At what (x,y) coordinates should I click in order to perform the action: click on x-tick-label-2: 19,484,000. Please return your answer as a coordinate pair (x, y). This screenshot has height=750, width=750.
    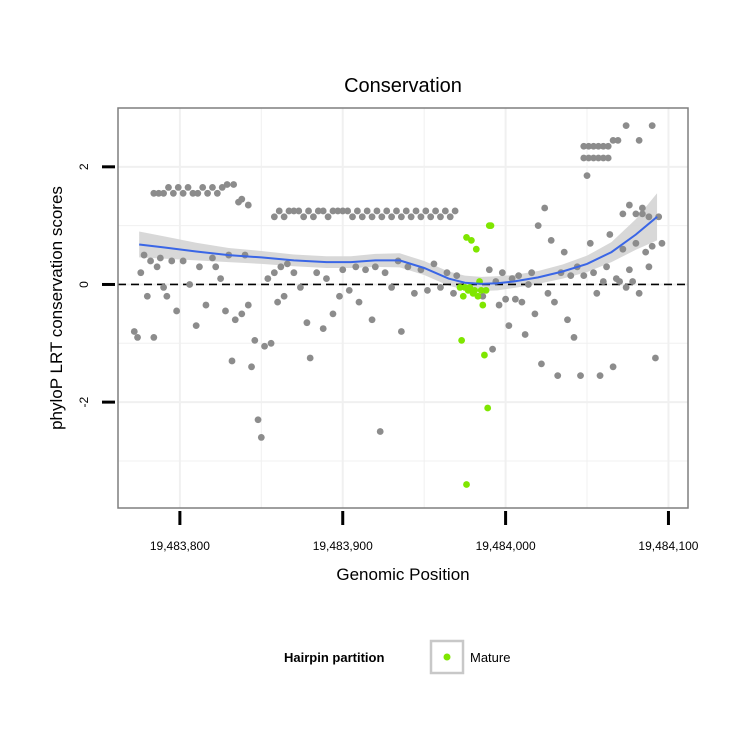
    Looking at the image, I should click on (506, 546).